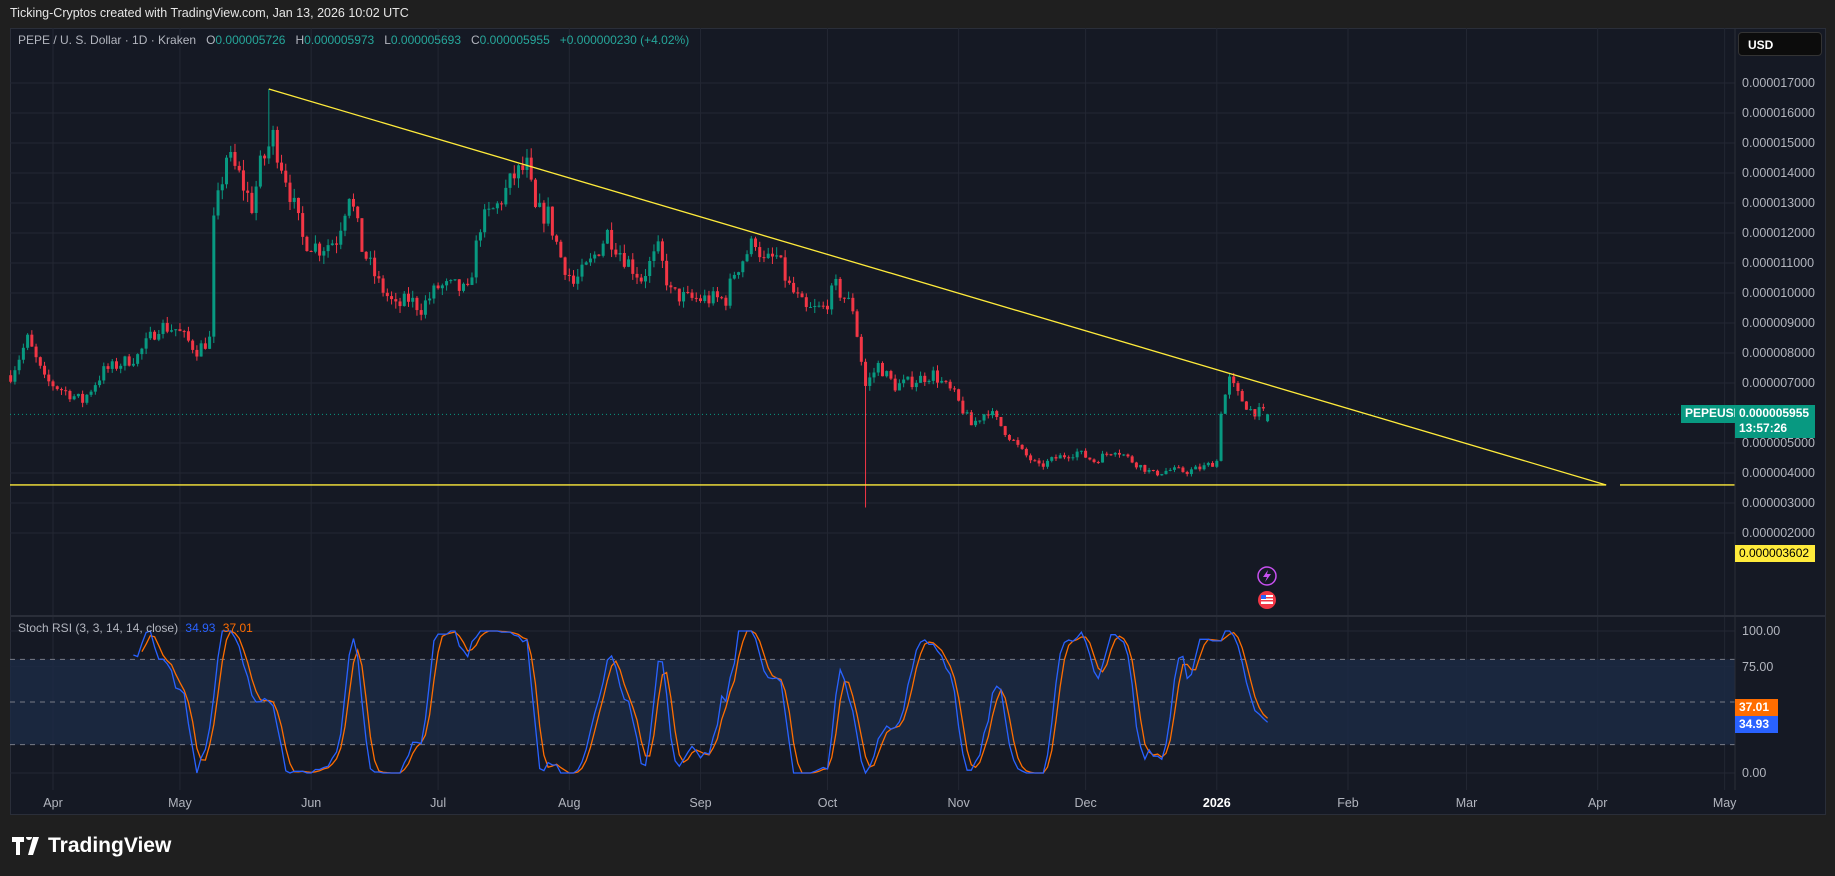 The image size is (1835, 876). Describe the element at coordinates (1267, 600) in the screenshot. I see `us-flag-event-icon` at that location.